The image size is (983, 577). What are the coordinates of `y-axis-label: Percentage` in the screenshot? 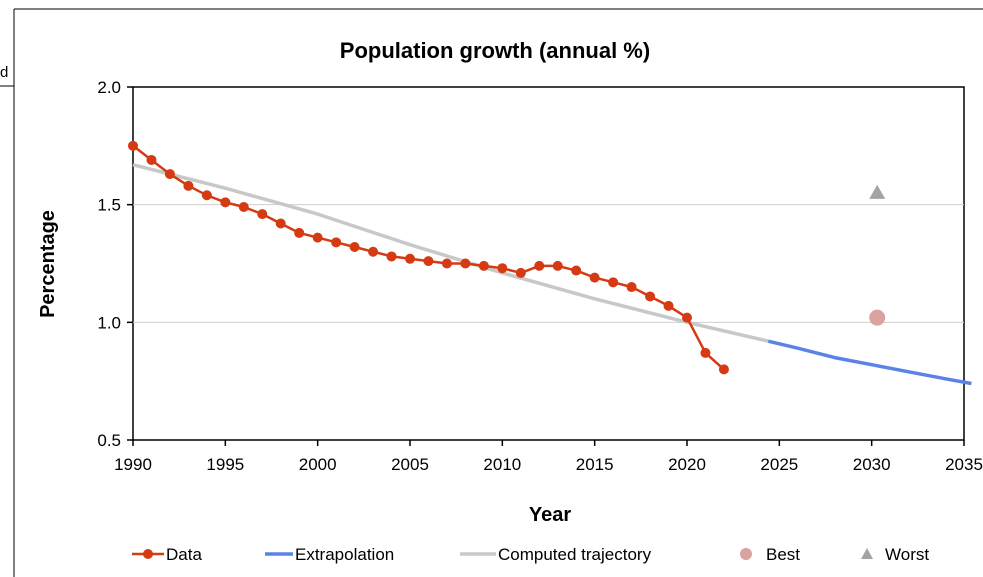 It's located at (48, 264).